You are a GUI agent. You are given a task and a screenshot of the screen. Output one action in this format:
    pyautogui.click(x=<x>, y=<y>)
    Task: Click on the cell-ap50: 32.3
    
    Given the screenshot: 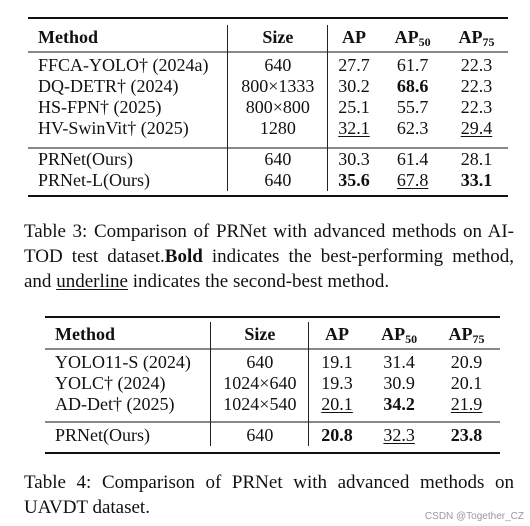 What is the action you would take?
    pyautogui.click(x=399, y=435)
    